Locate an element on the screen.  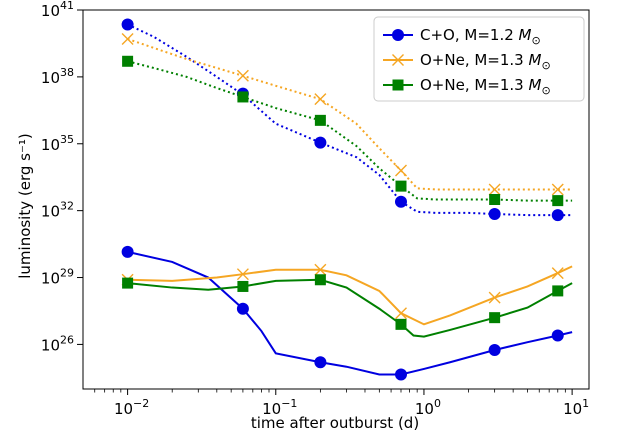
legend-frame is located at coordinates (479, 59).